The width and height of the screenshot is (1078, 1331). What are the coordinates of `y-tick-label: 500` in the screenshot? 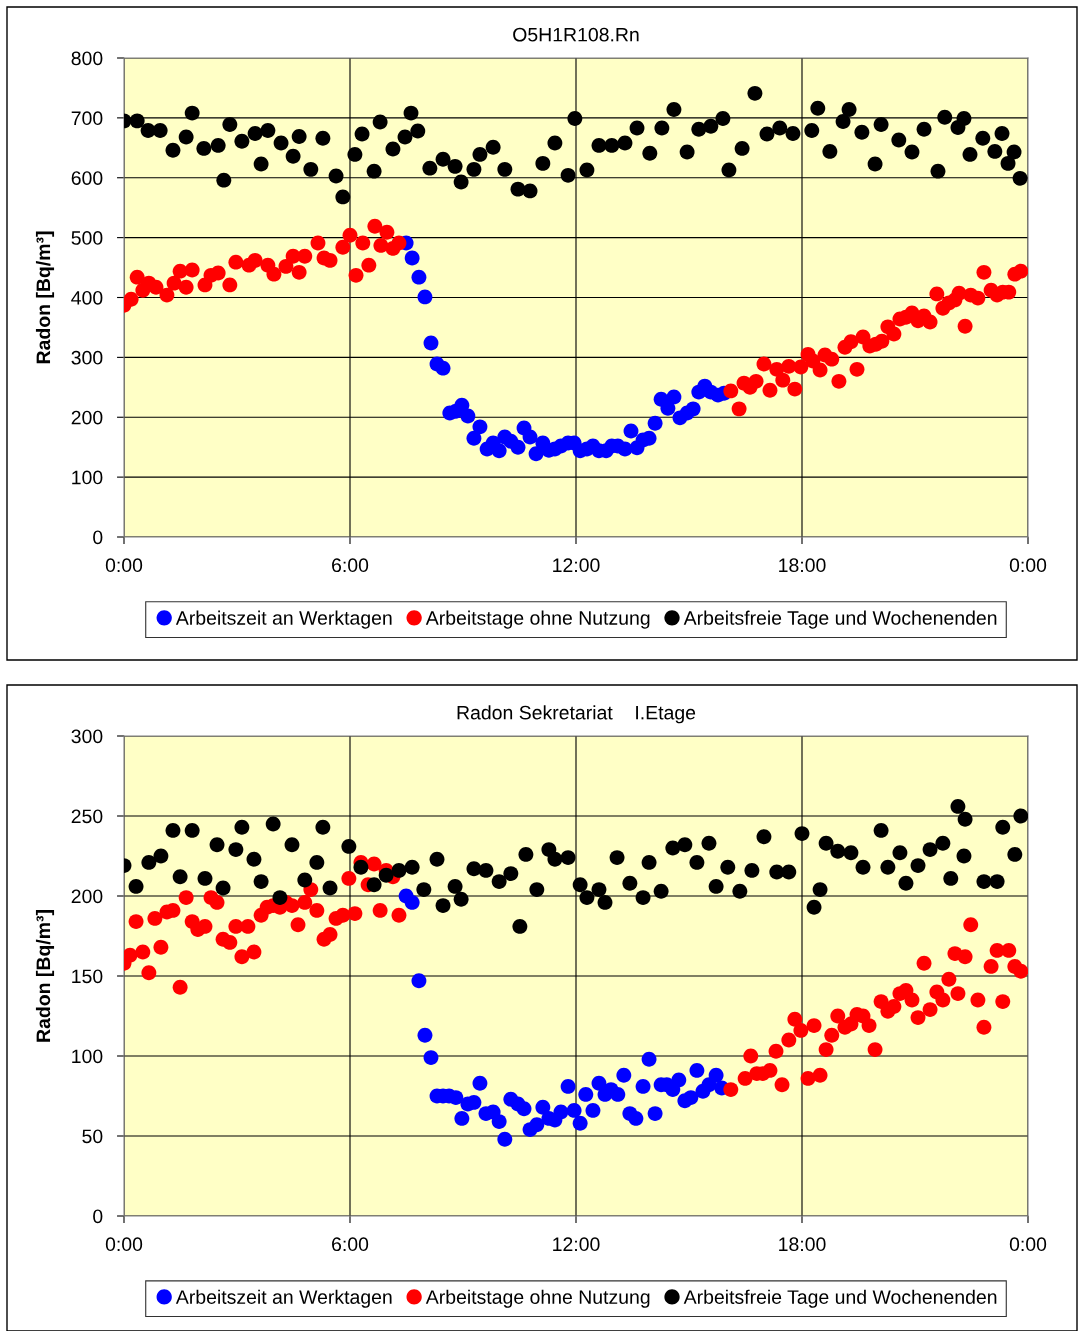 It's located at (87, 238).